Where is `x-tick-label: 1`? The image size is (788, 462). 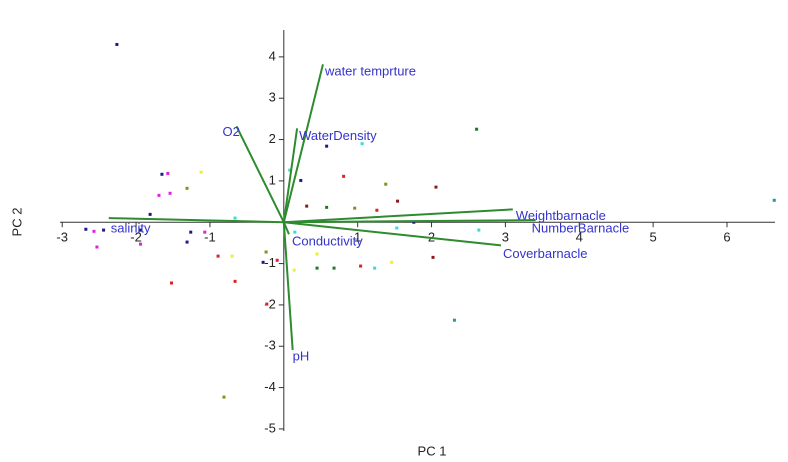 x-tick-label: 1 is located at coordinates (357, 237).